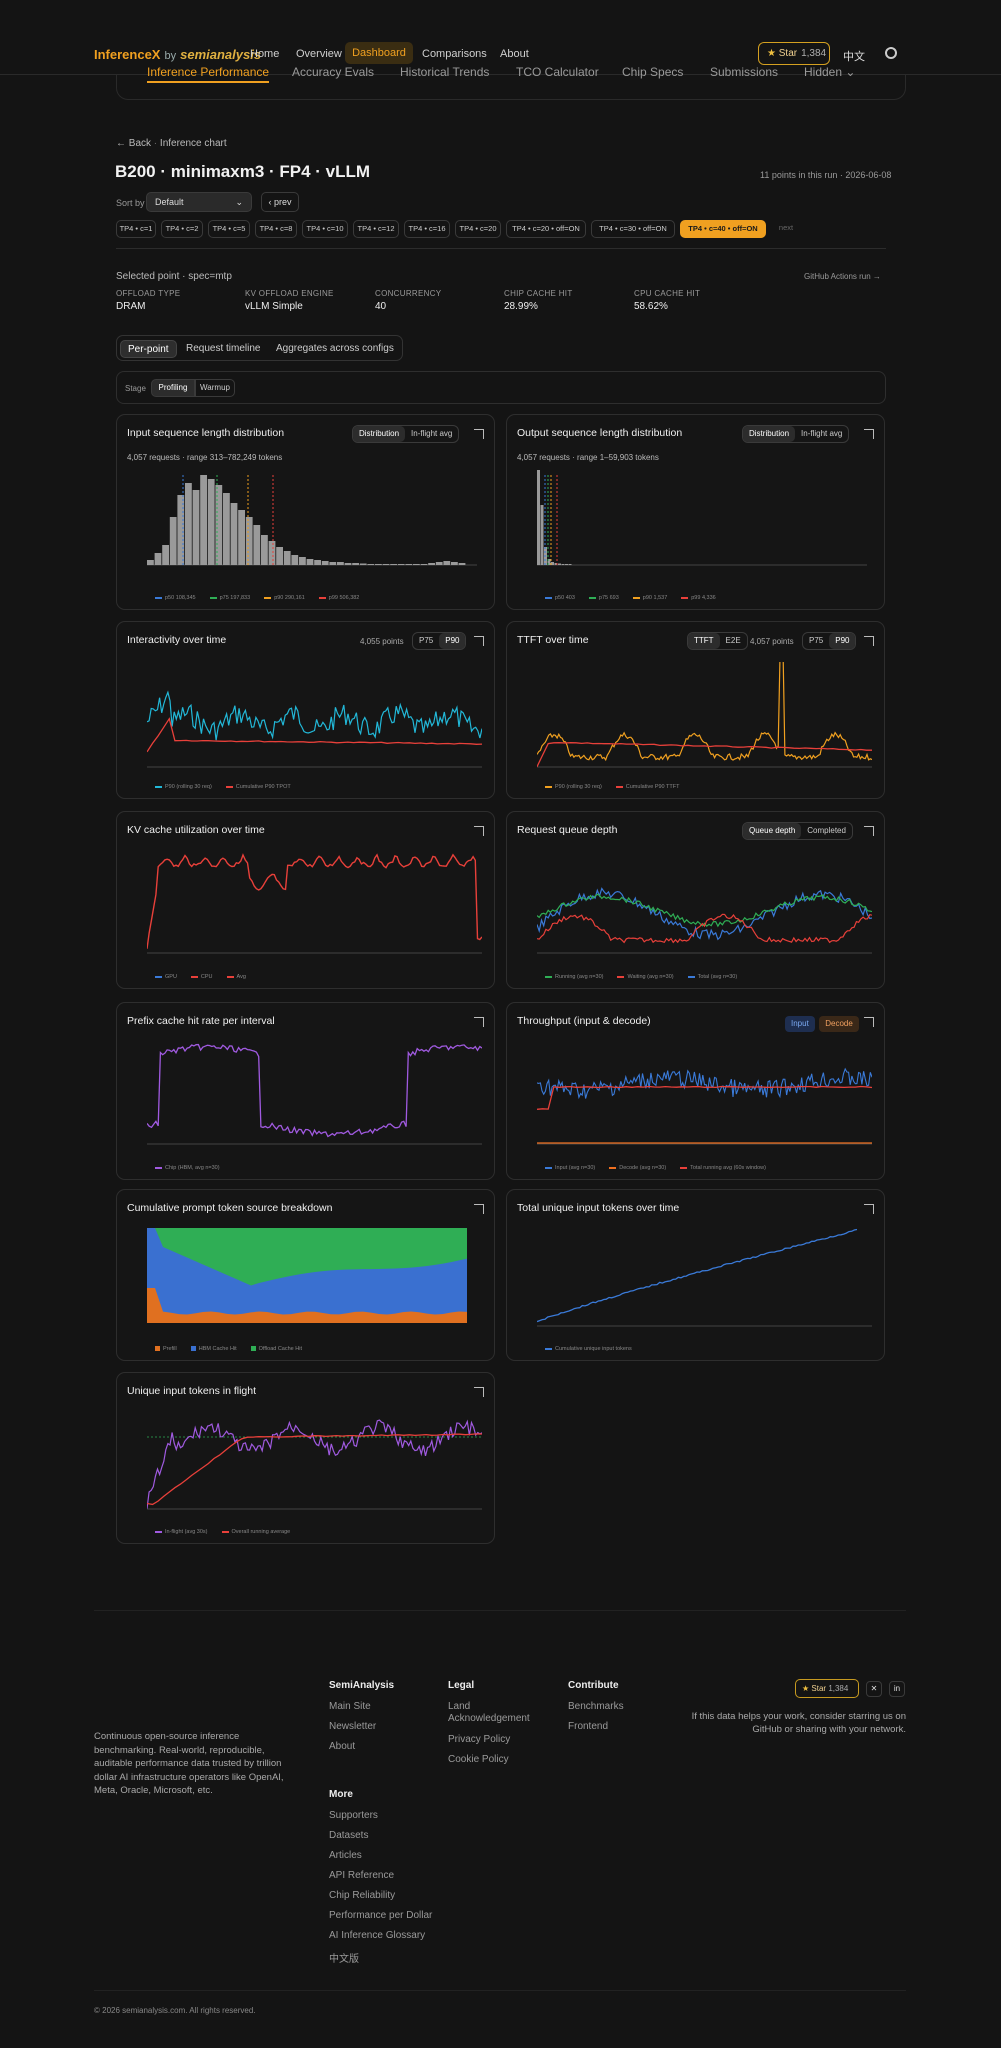  I want to click on stage-warmup: Warmup, so click(215, 388).